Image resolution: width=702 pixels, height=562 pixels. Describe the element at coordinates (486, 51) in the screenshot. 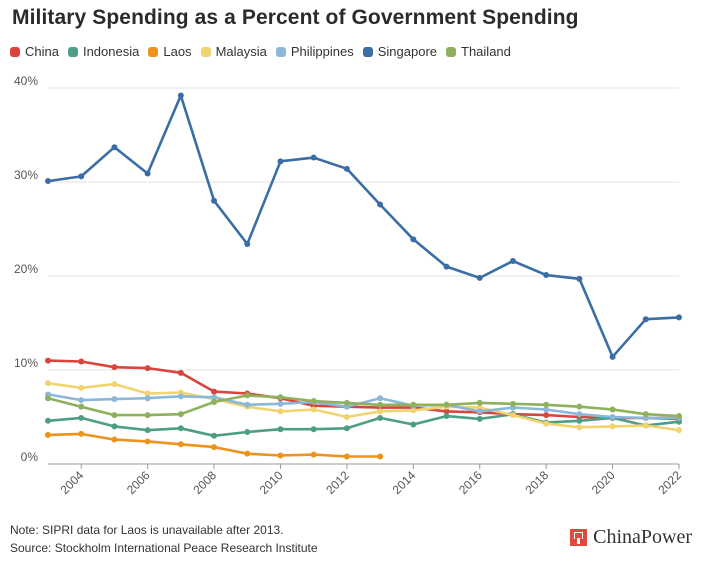

I see `legend-label: Thailand` at that location.